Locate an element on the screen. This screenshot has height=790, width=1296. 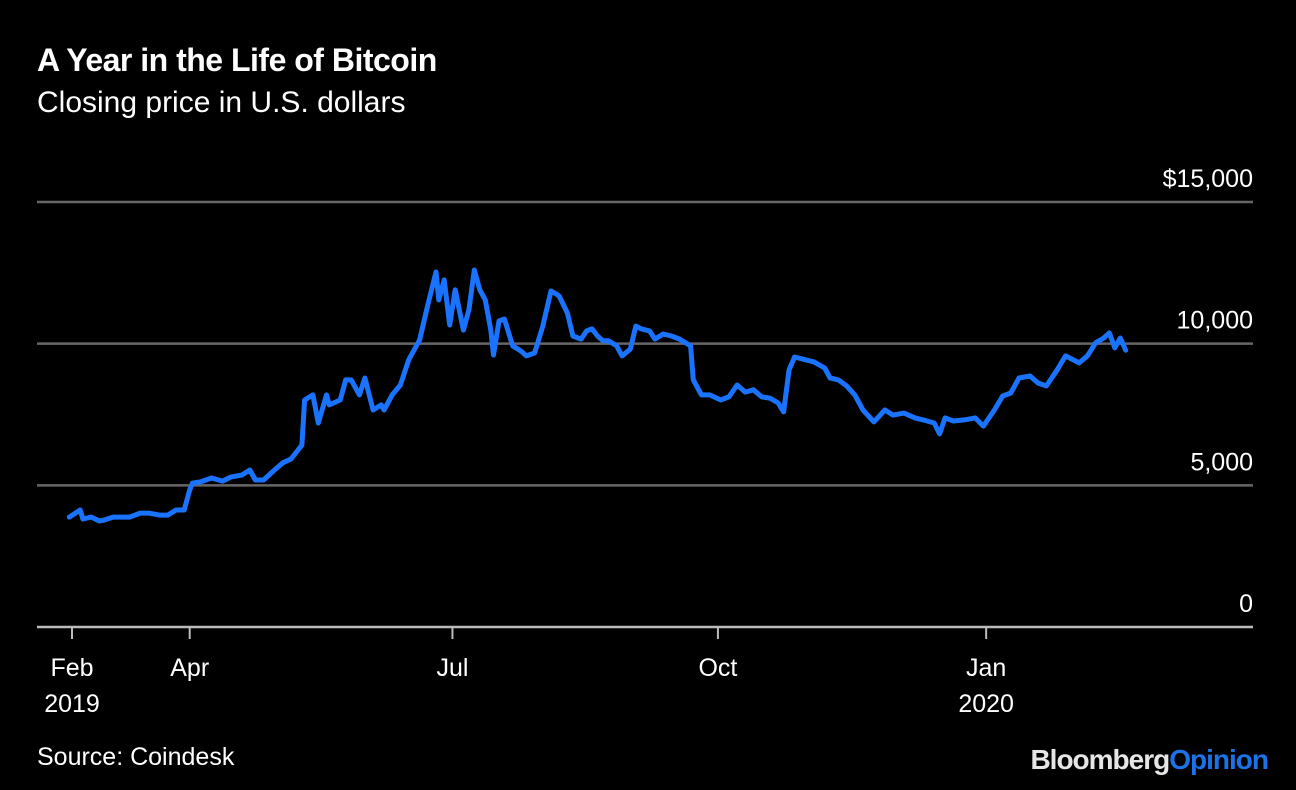
x-tick-label: Oct is located at coordinates (717, 668).